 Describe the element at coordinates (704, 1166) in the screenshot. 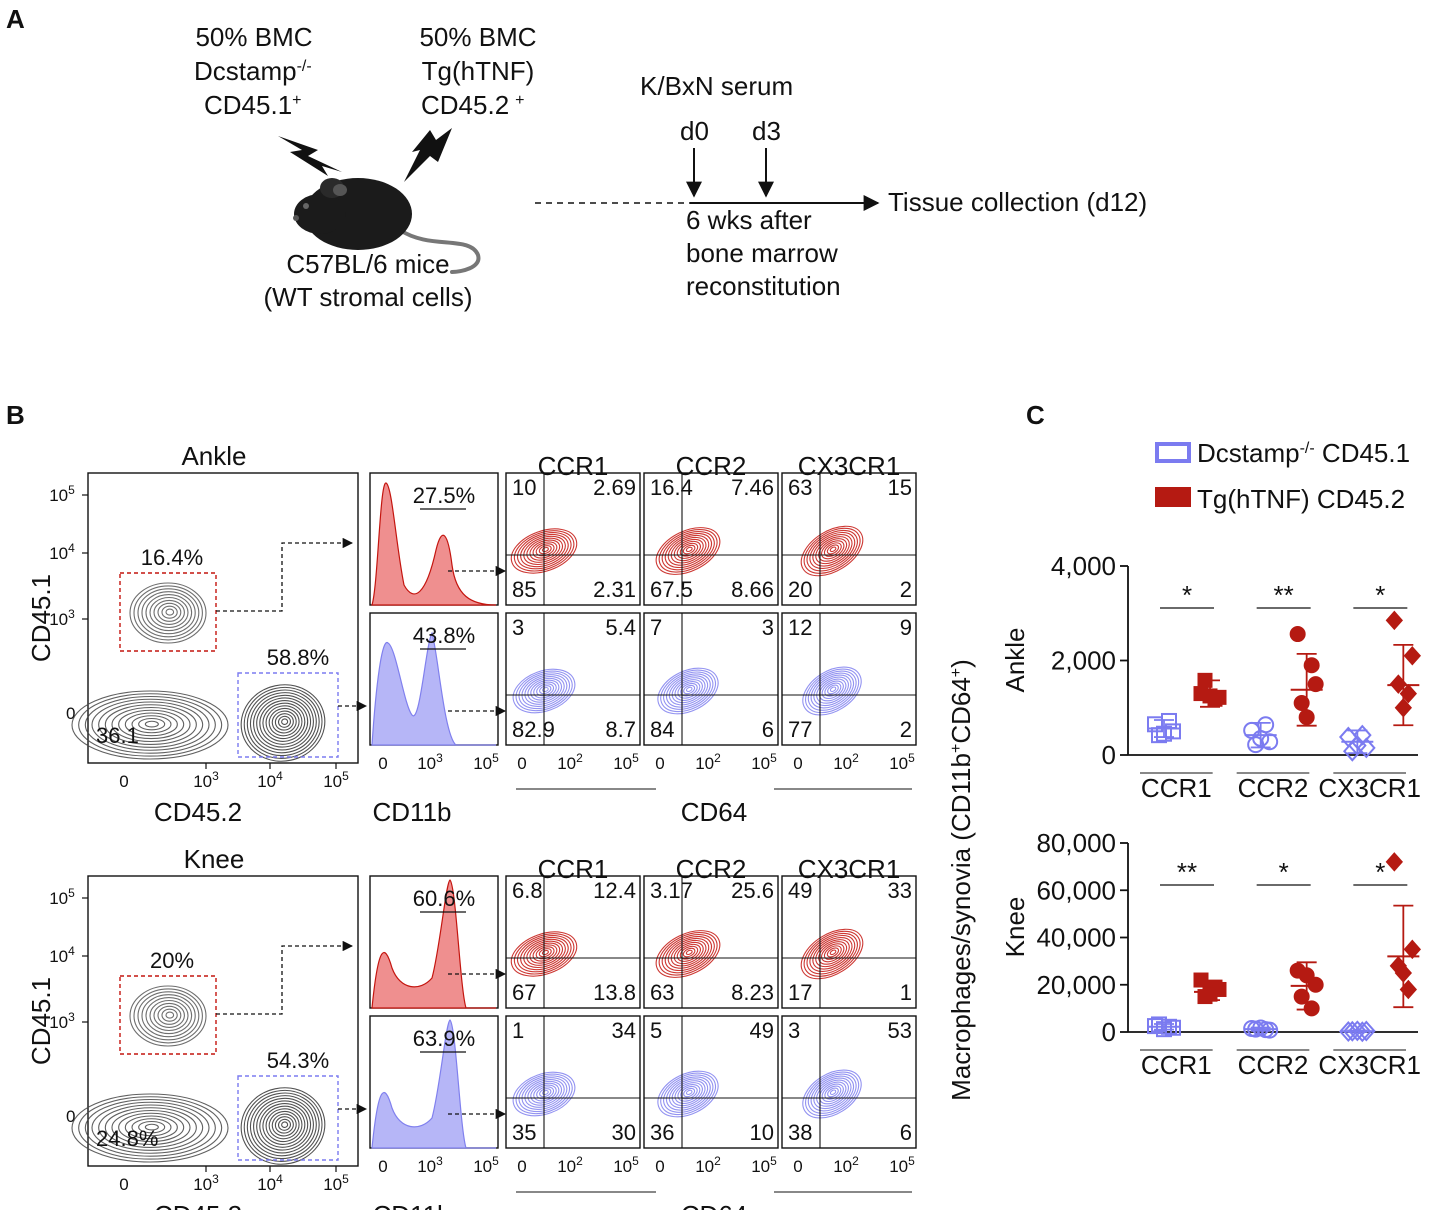

I see `knee-quad-xtick-2-base: 10` at that location.